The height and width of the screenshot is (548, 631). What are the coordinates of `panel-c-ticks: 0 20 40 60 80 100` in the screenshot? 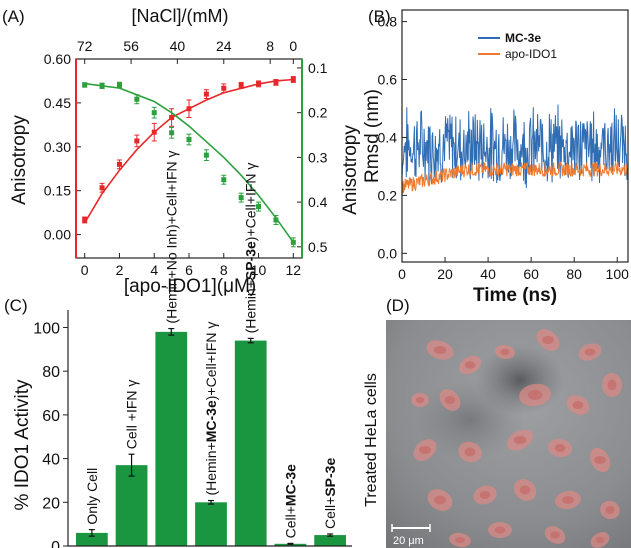 It's located at (50, 434).